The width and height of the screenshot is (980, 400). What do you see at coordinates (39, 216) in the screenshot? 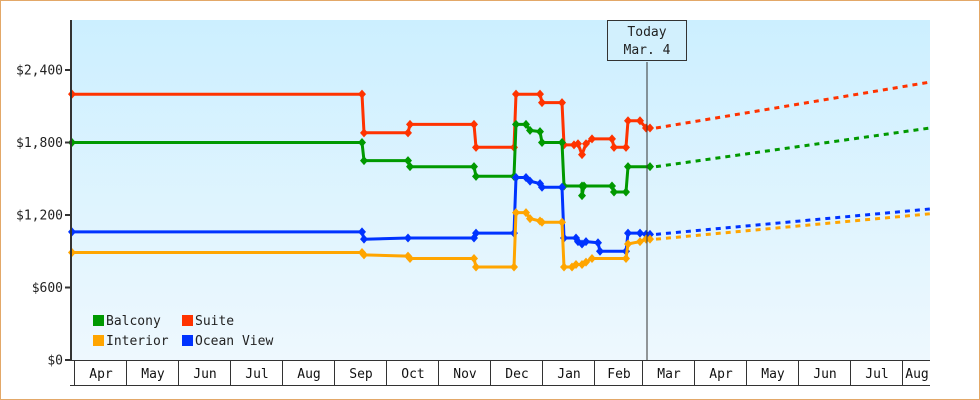
I see `y-tick-label: $1,200` at bounding box center [39, 216].